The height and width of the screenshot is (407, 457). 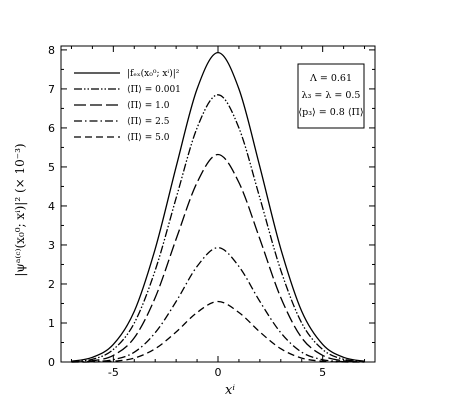 I want to click on x-axis-label: xⁱ, so click(x=230, y=390).